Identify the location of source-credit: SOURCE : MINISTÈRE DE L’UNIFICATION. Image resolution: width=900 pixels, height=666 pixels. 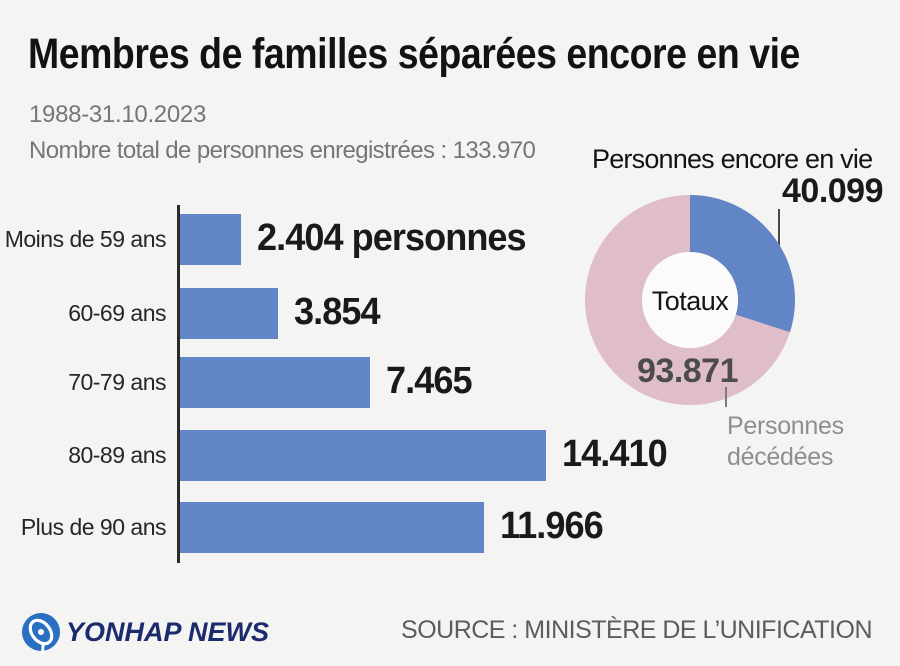
(636, 630).